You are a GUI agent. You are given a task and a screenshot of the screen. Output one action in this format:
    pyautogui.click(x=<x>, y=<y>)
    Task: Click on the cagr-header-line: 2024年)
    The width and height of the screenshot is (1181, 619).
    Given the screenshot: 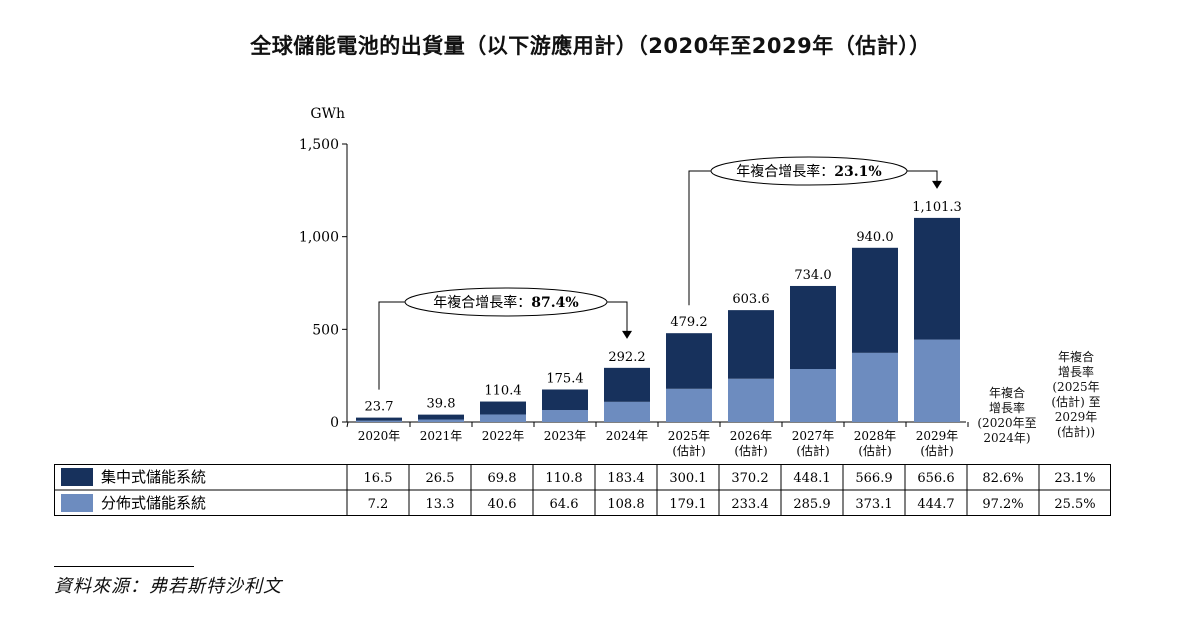 What is the action you would take?
    pyautogui.click(x=1007, y=438)
    